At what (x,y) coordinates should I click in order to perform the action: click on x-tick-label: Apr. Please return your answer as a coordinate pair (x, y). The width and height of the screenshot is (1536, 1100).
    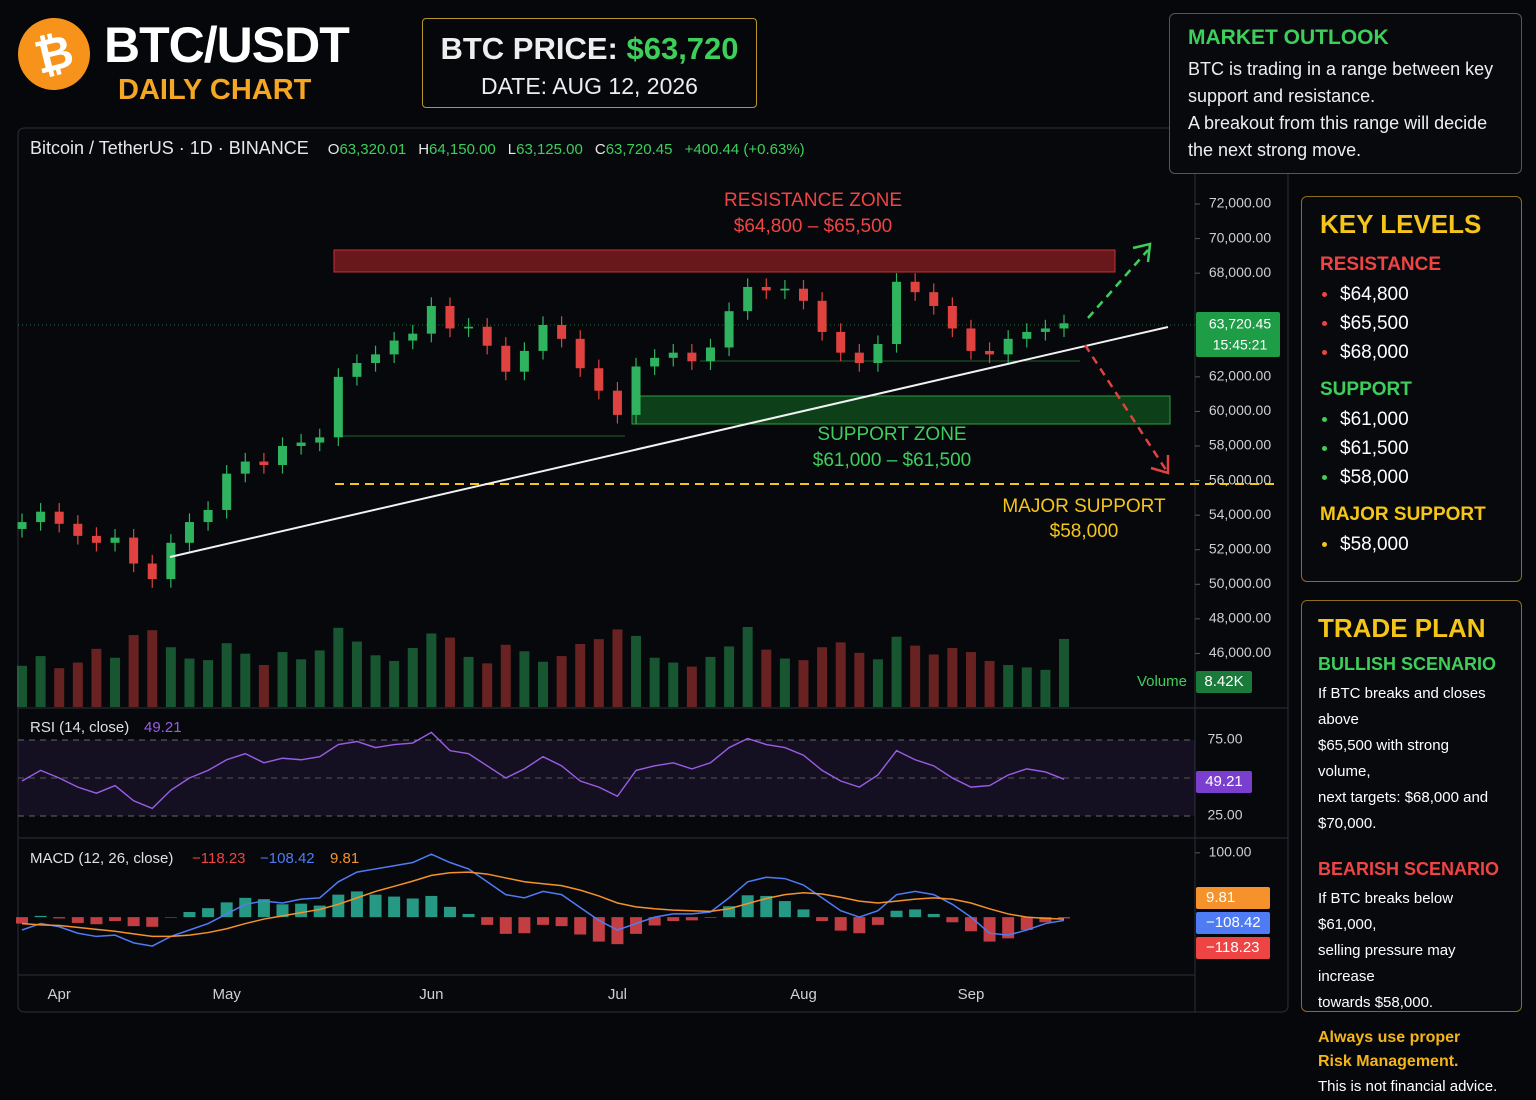
    Looking at the image, I should click on (59, 994).